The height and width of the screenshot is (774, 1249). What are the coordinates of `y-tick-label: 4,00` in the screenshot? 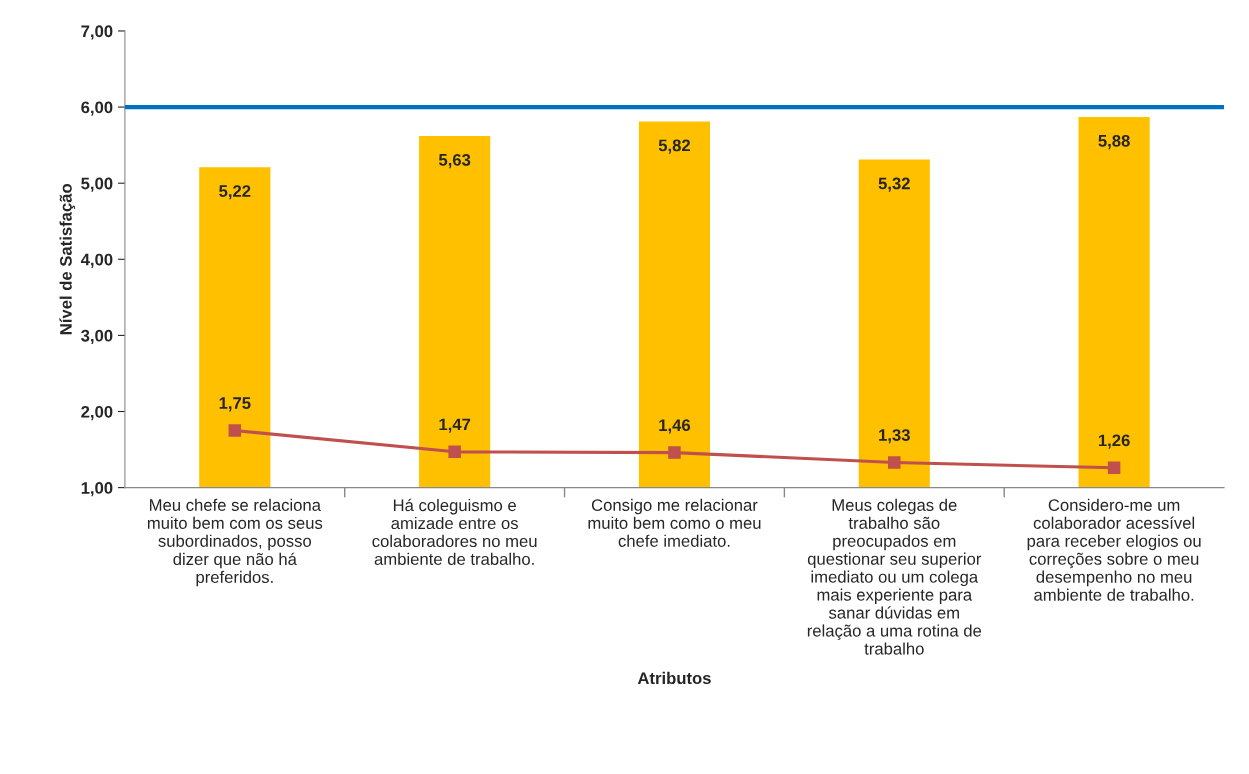 It's located at (96, 260).